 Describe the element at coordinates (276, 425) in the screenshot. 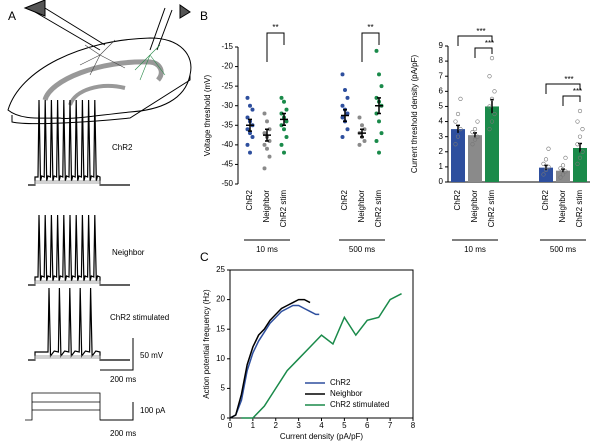

I see `x-tick-label: 2` at that location.